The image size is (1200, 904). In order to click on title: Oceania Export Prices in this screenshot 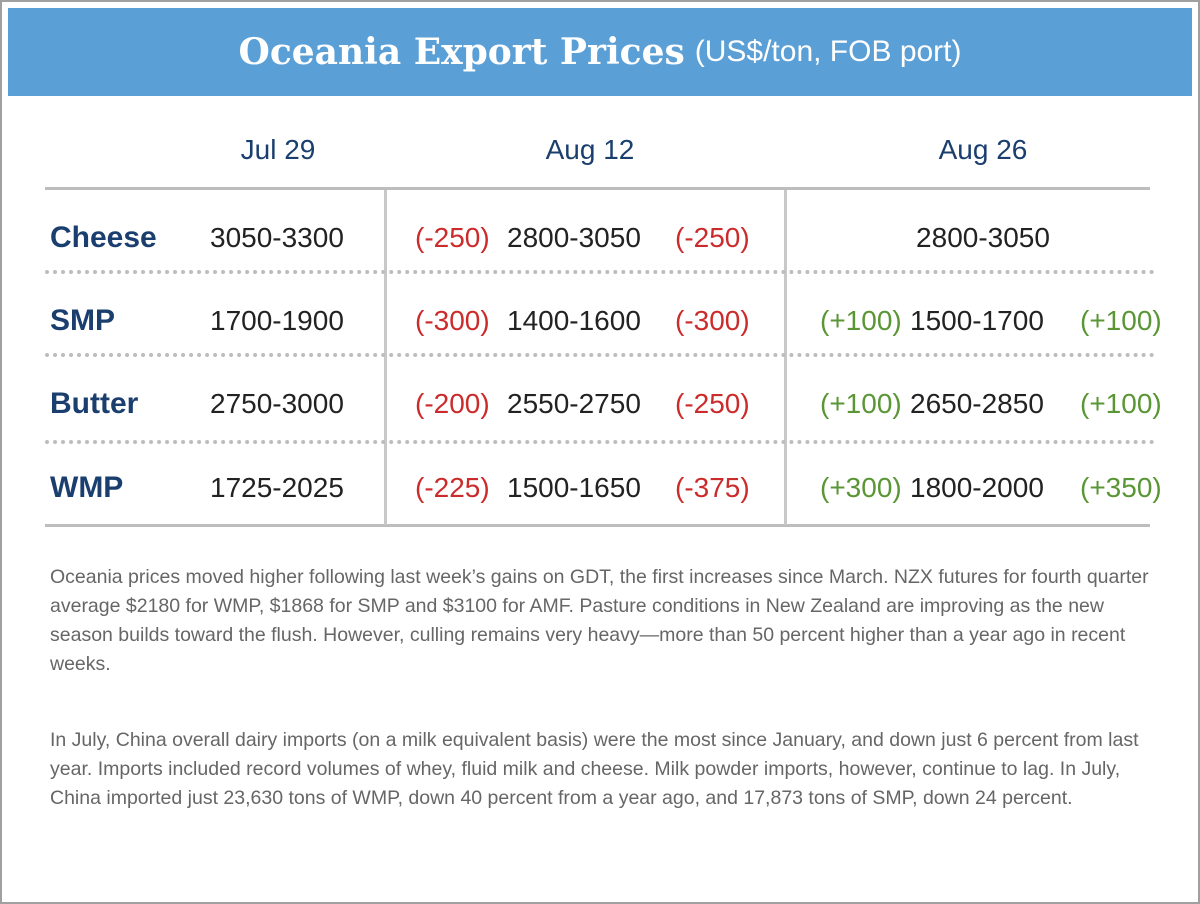, I will do `click(461, 52)`.